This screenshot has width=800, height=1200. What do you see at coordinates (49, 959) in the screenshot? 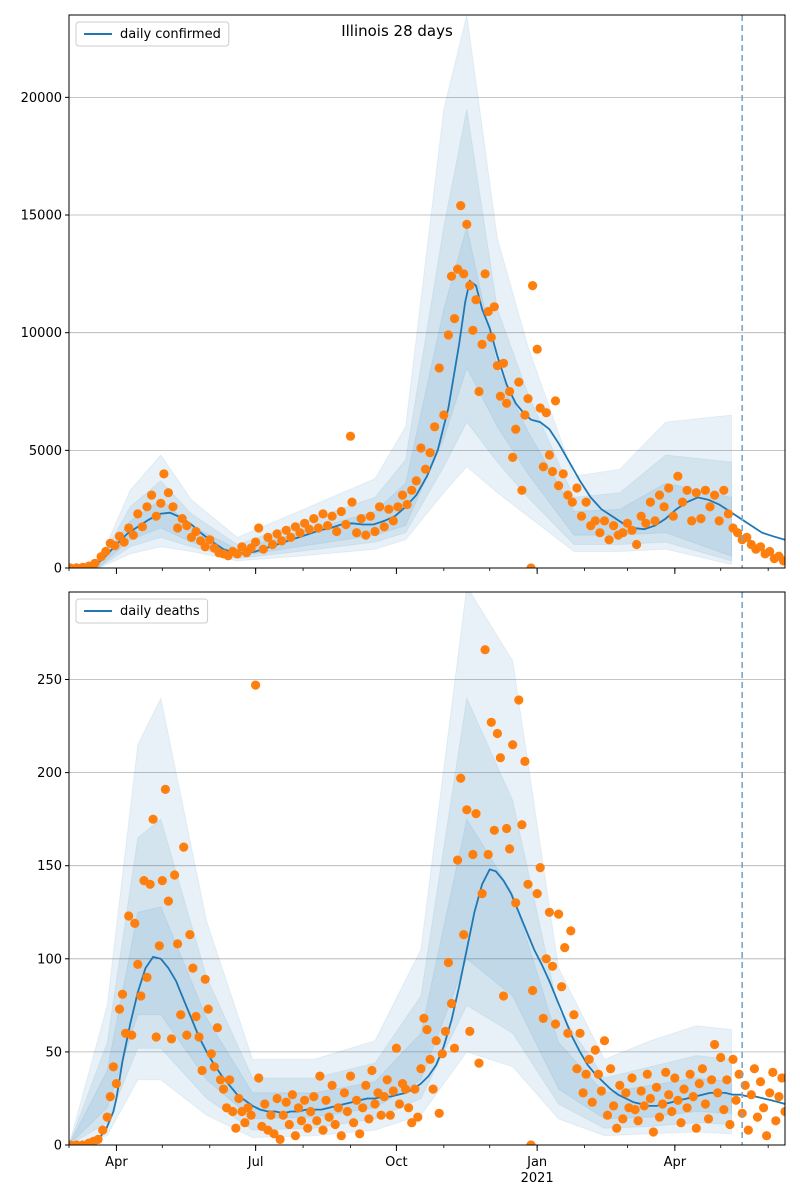
I see `y-tick-label: 100` at bounding box center [49, 959].